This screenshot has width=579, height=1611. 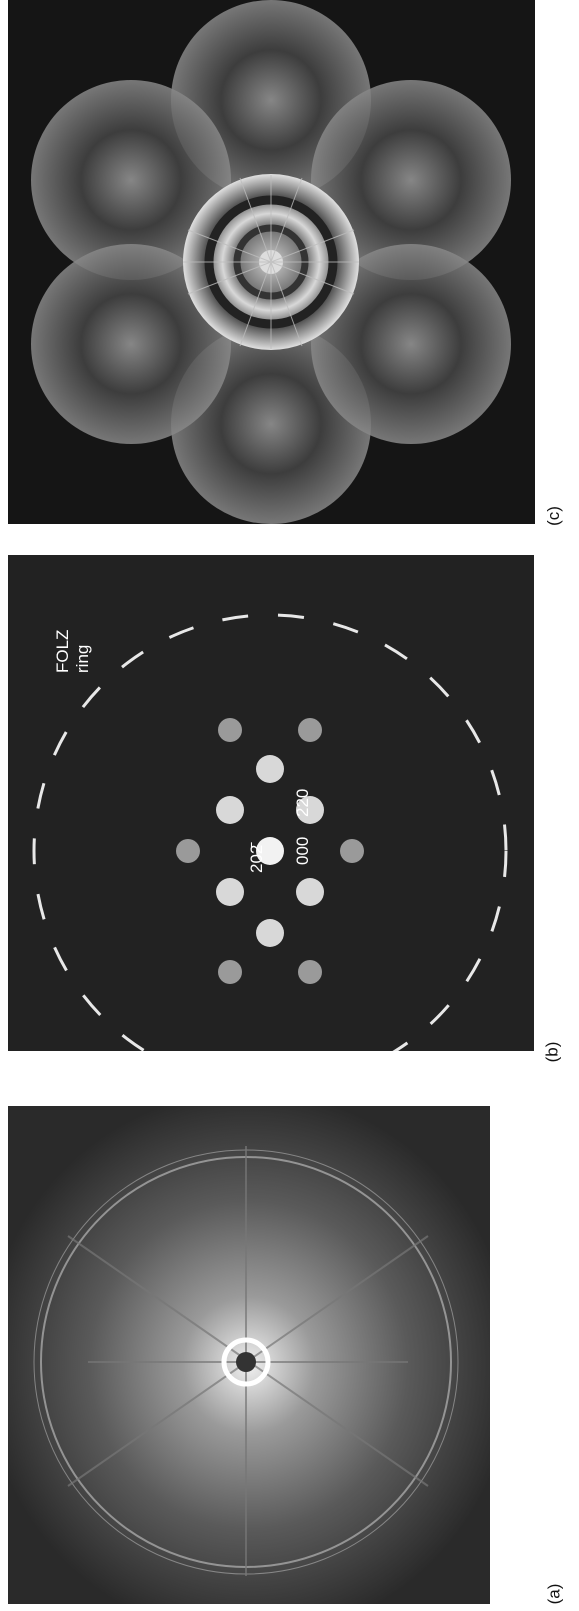 I want to click on spot-220-label: 220, so click(x=302, y=803).